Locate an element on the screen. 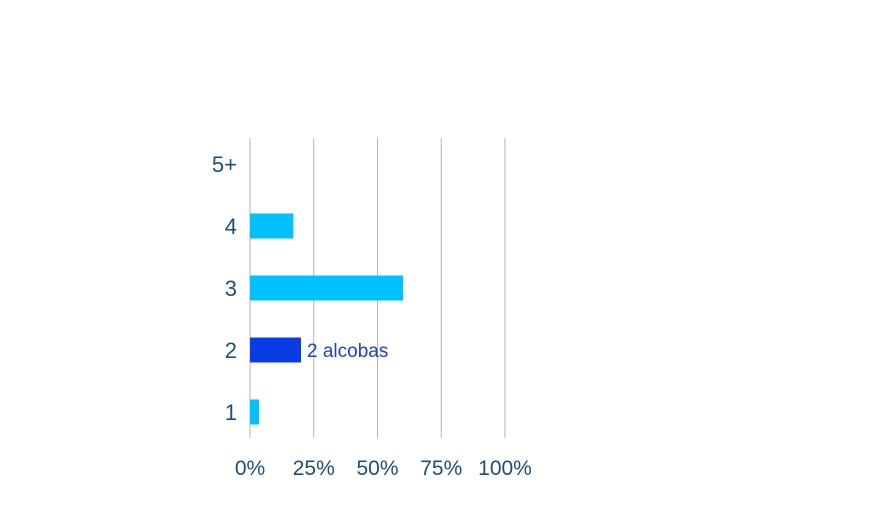  x-tick-labels: 0% 25% 50% 75% 100% is located at coordinates (383, 468).